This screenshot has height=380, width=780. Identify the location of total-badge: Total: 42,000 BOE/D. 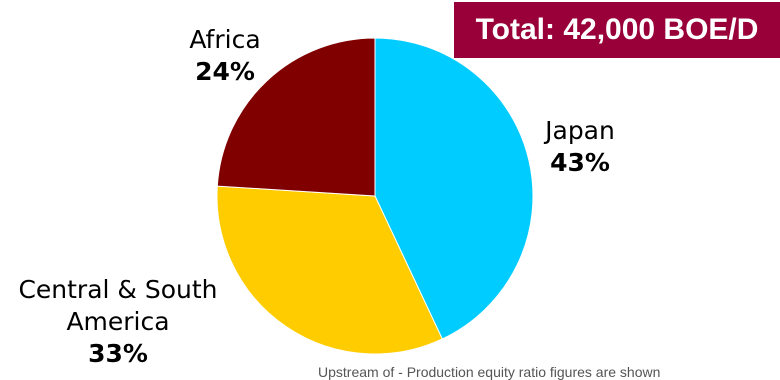
(617, 30).